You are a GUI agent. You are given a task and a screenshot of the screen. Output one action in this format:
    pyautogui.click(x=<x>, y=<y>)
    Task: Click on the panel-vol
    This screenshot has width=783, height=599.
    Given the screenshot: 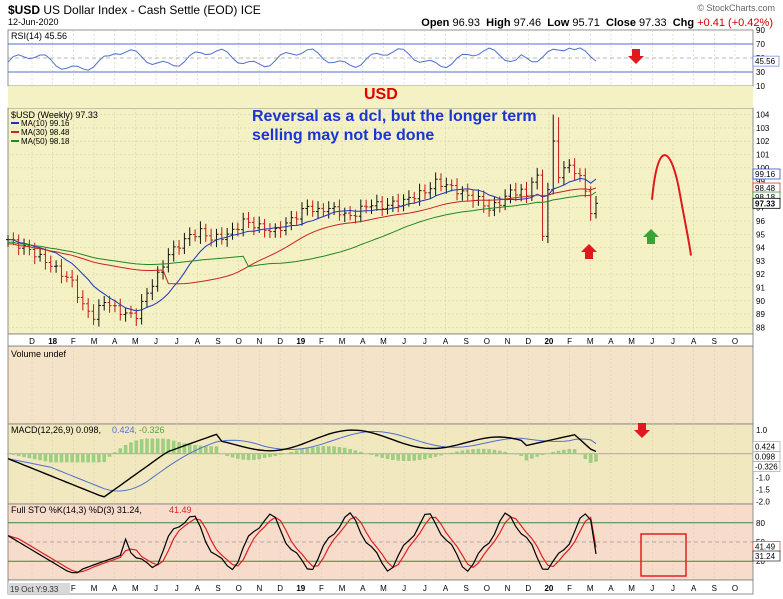 What is the action you would take?
    pyautogui.click(x=380, y=385)
    